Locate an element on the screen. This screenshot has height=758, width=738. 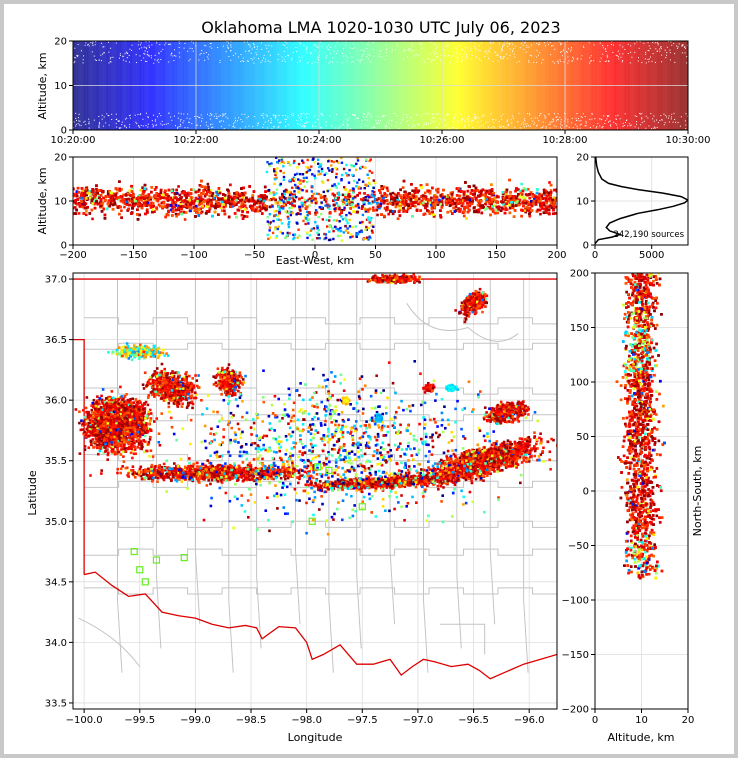
x-tick-label: 10:28:00 is located at coordinates (565, 140).